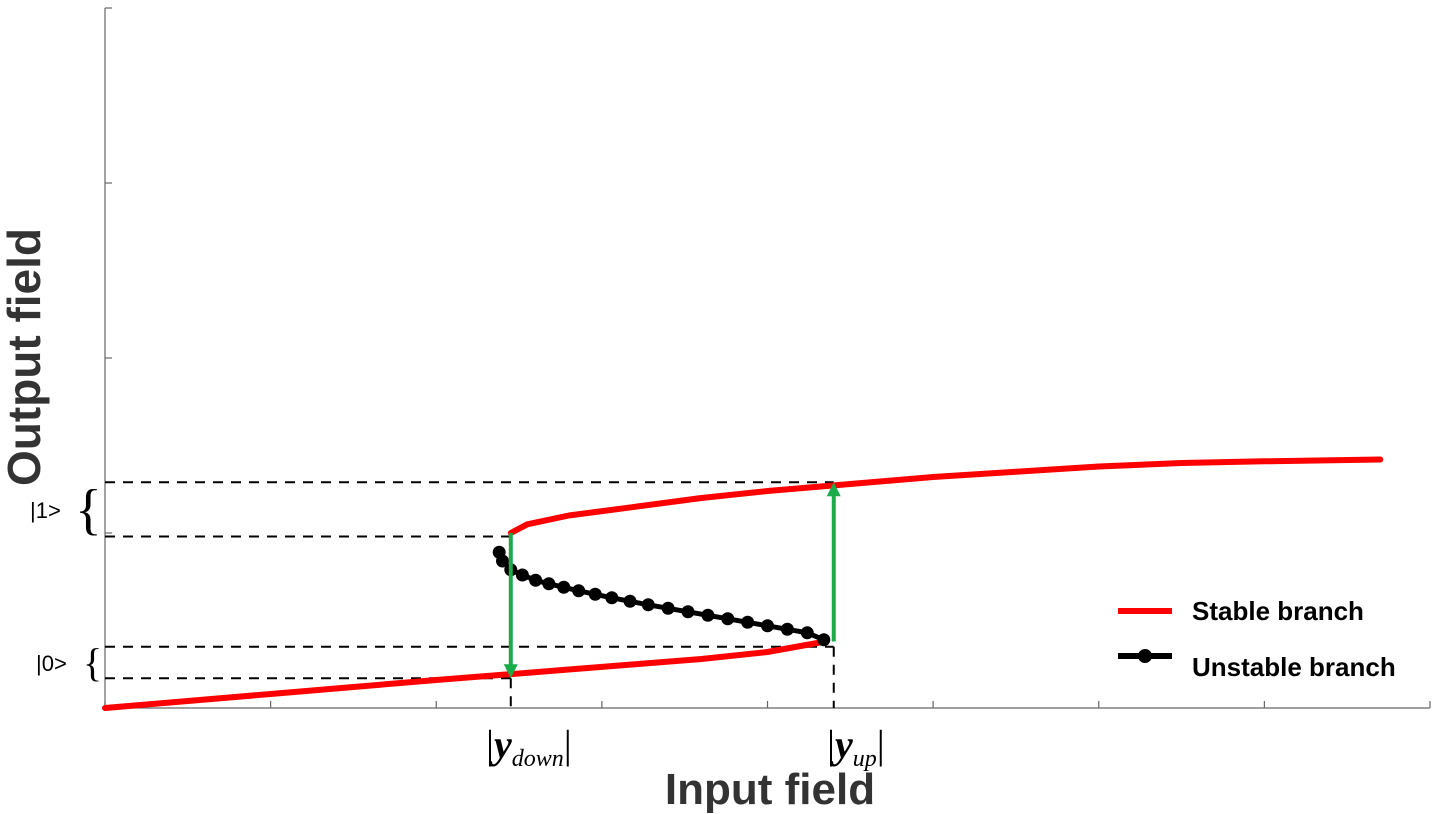 This screenshot has height=814, width=1445. Describe the element at coordinates (501, 744) in the screenshot. I see `y-down-symbol: y` at that location.